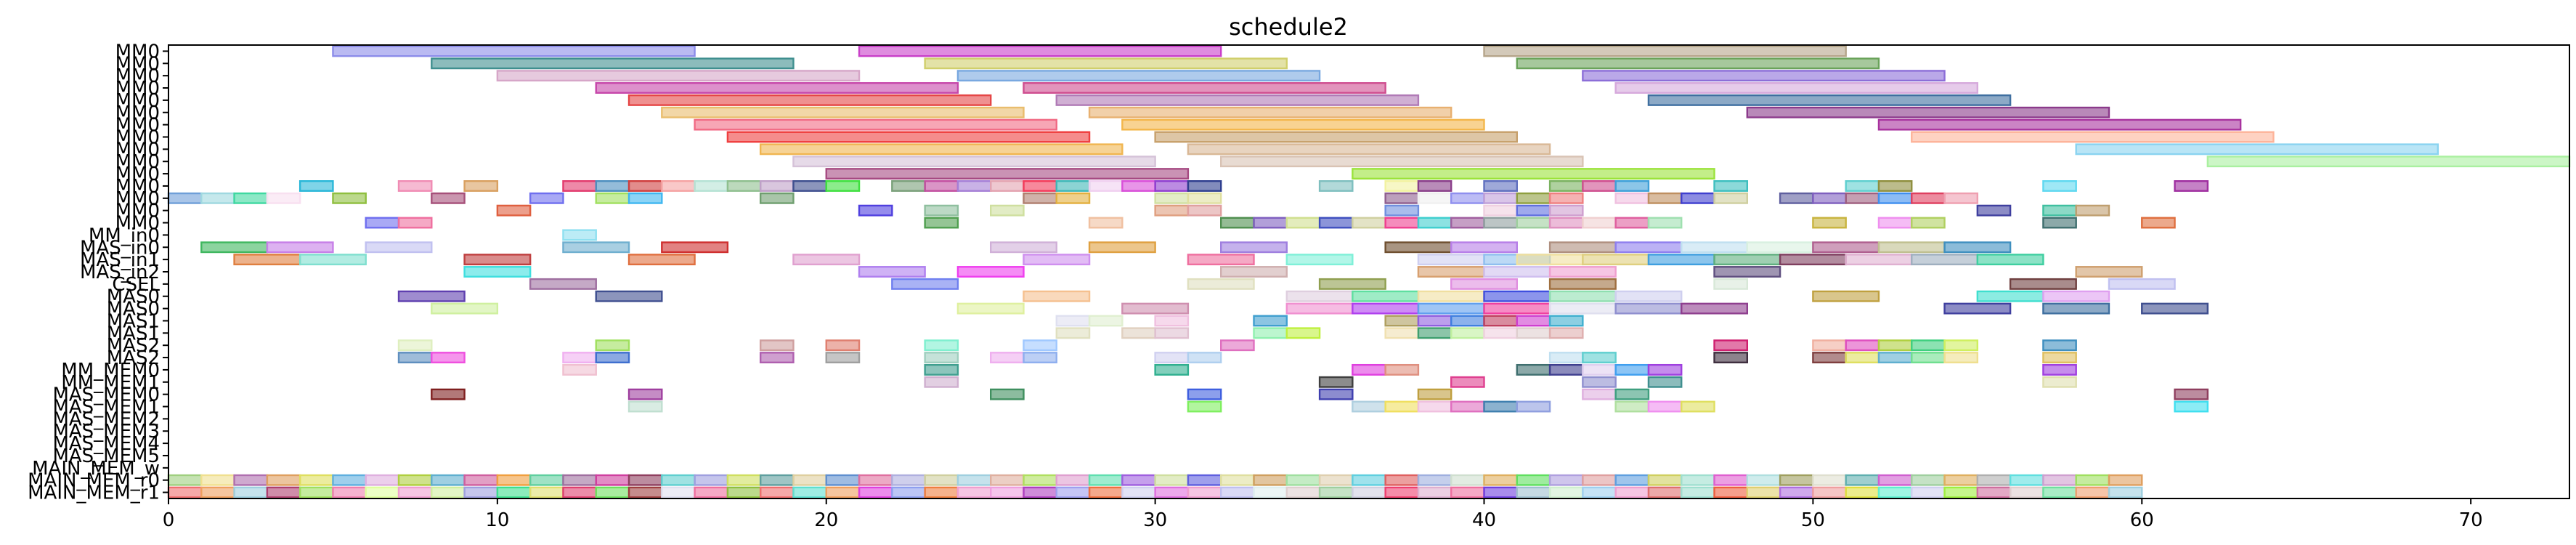 The height and width of the screenshot is (545, 2576). What do you see at coordinates (2471, 520) in the screenshot?
I see `x-tick-label: 70` at bounding box center [2471, 520].